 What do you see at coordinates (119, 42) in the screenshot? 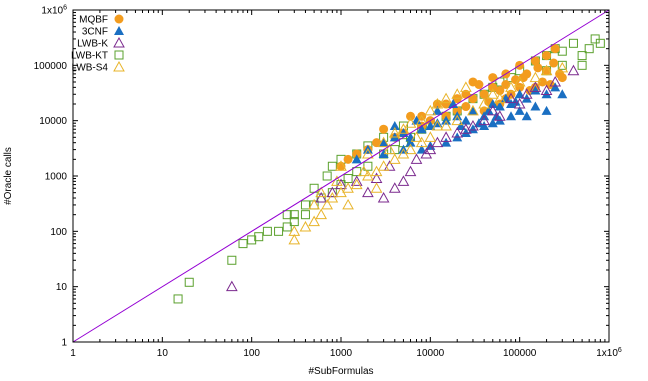
I see `legend-marker-lwb-k` at bounding box center [119, 42].